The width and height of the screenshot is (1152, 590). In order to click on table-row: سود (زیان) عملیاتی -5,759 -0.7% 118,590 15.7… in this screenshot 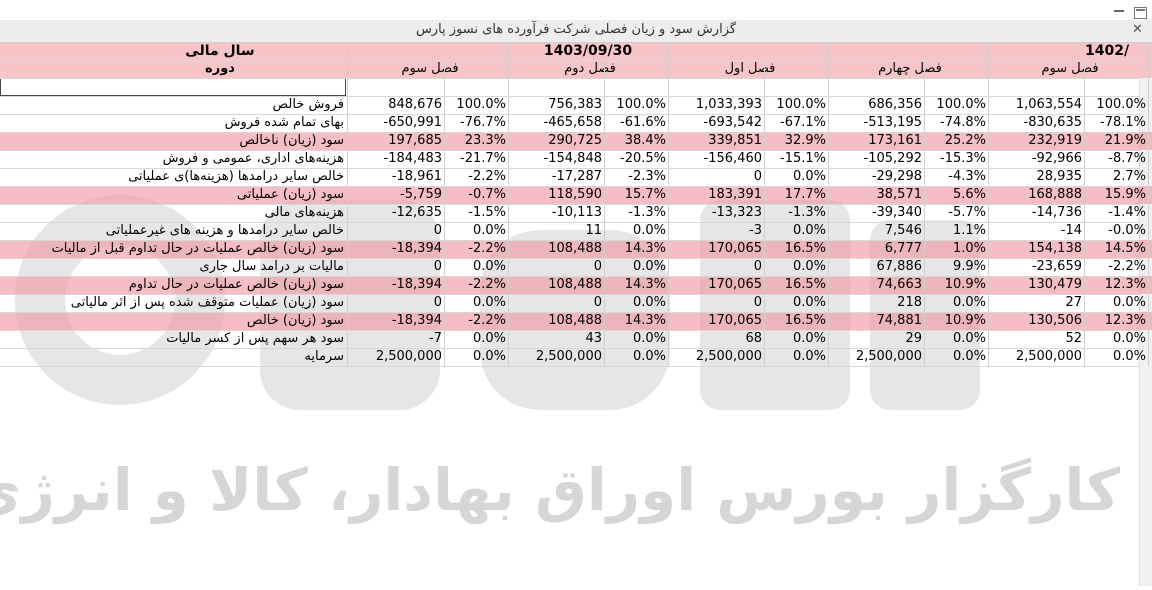, I will do `click(576, 195)`.